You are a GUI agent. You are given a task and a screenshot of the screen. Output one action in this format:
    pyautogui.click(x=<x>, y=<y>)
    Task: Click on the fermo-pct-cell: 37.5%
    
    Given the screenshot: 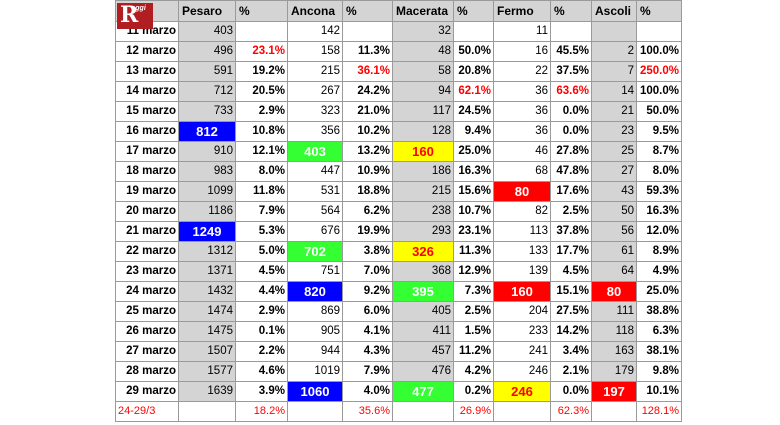 What is the action you would take?
    pyautogui.click(x=571, y=71)
    